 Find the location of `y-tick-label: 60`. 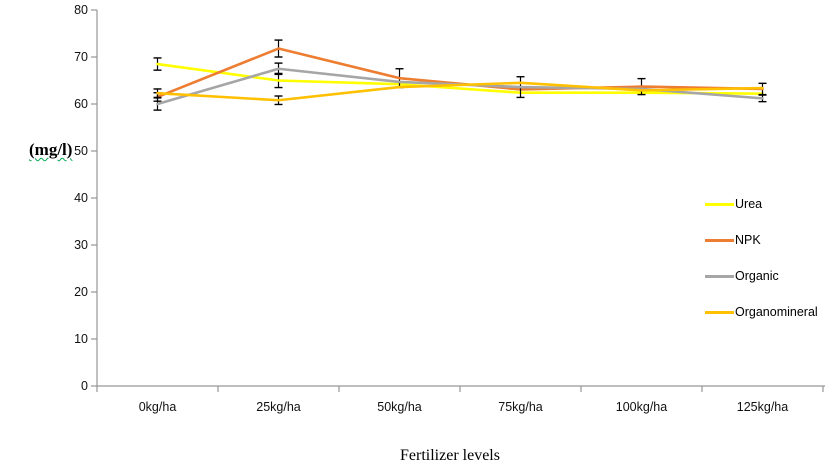

y-tick-label: 60 is located at coordinates (81, 104).